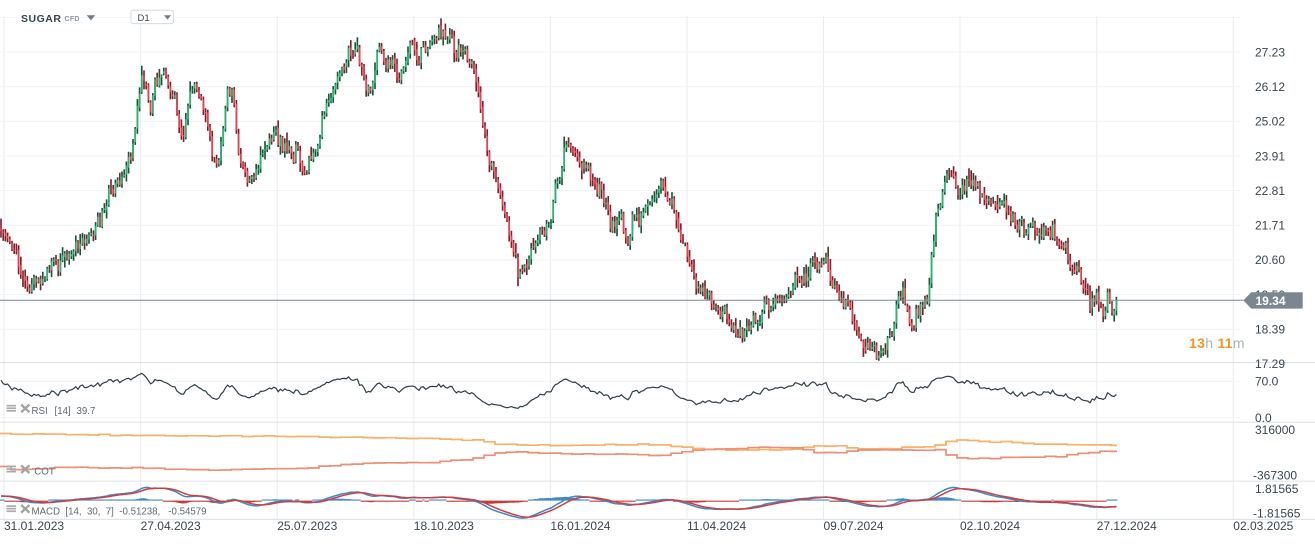  Describe the element at coordinates (1270, 191) in the screenshot. I see `svg-text: 22.81` at that location.